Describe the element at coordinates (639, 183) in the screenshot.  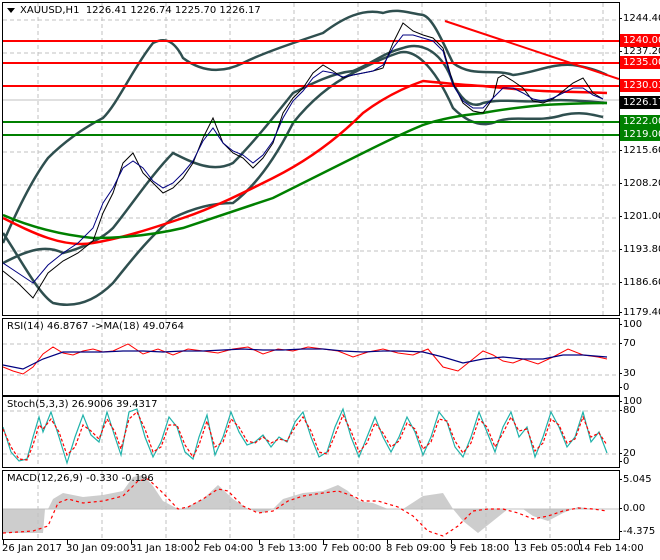
I see `price-tick: 1208.20` at that location.